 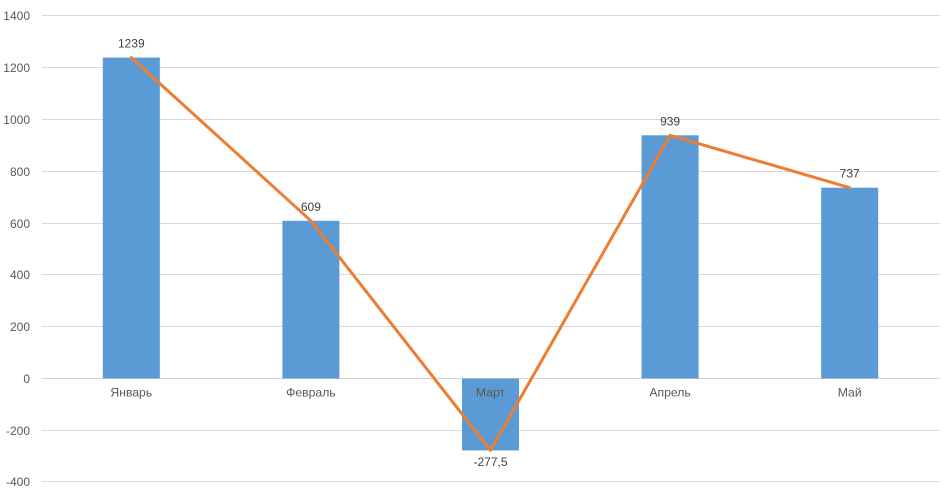 I want to click on svg-text: -200, so click(x=18, y=431).